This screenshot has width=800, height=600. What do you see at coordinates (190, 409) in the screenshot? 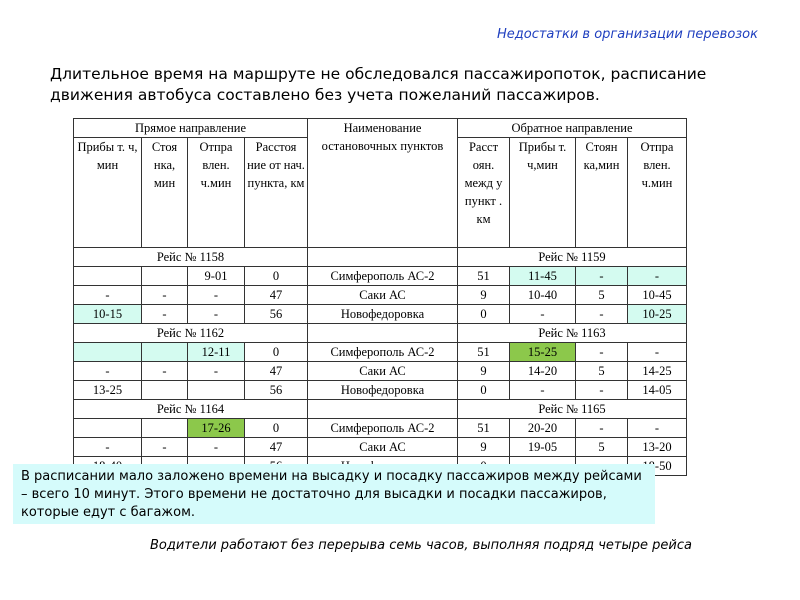
I see `trip-number: Рейс № 1164` at bounding box center [190, 409].